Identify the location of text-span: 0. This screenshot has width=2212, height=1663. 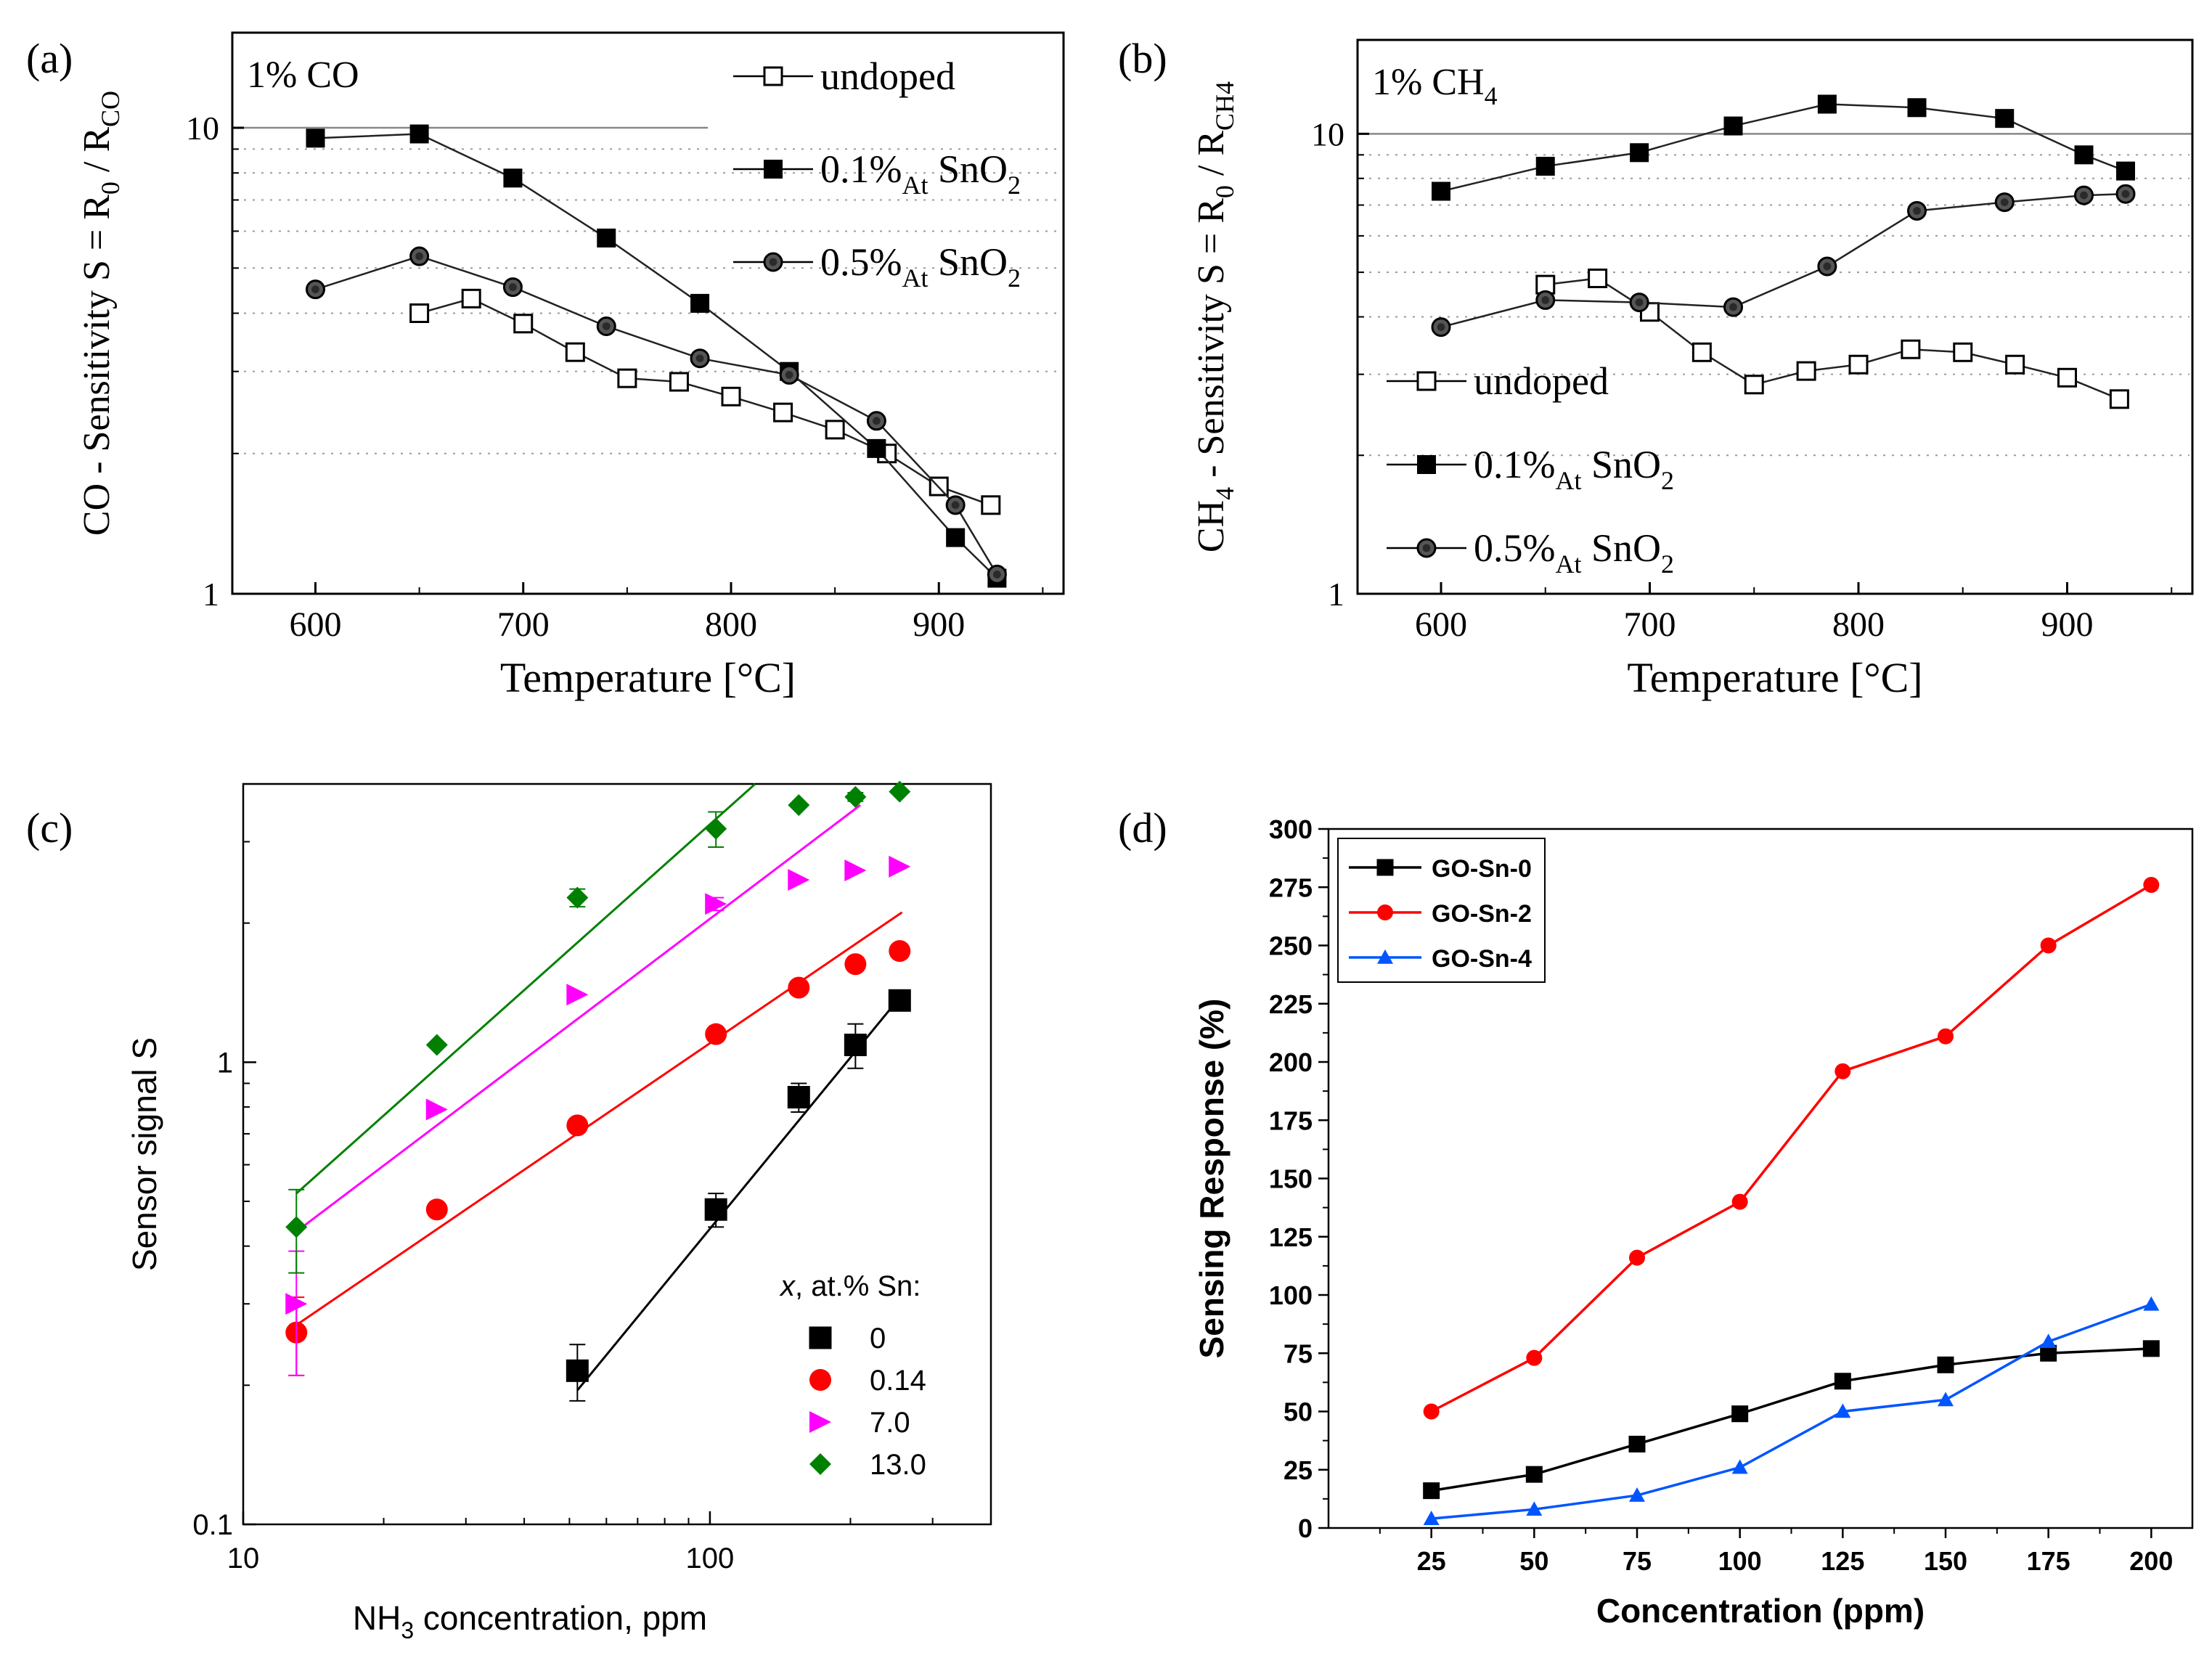
(1224, 191).